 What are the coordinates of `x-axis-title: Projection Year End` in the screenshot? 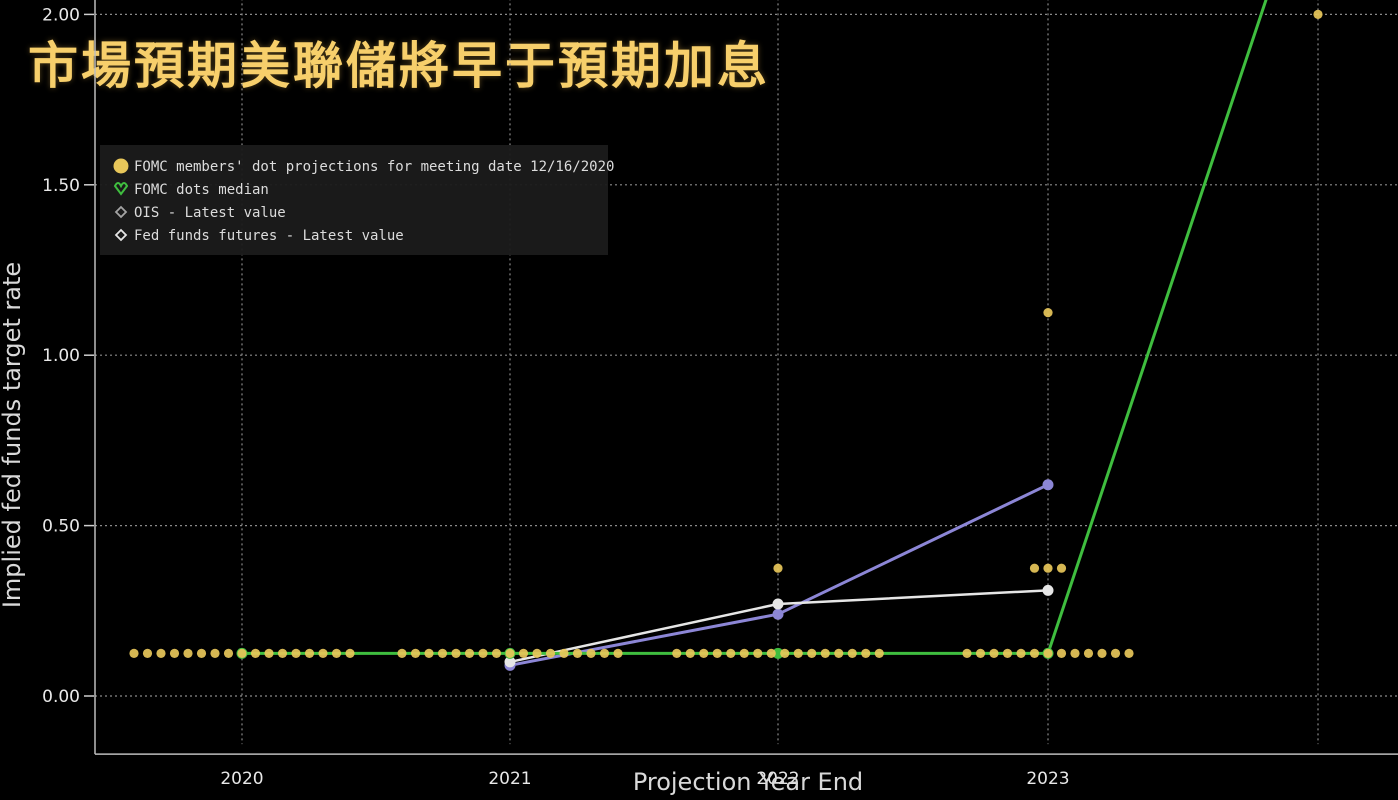 It's located at (748, 782).